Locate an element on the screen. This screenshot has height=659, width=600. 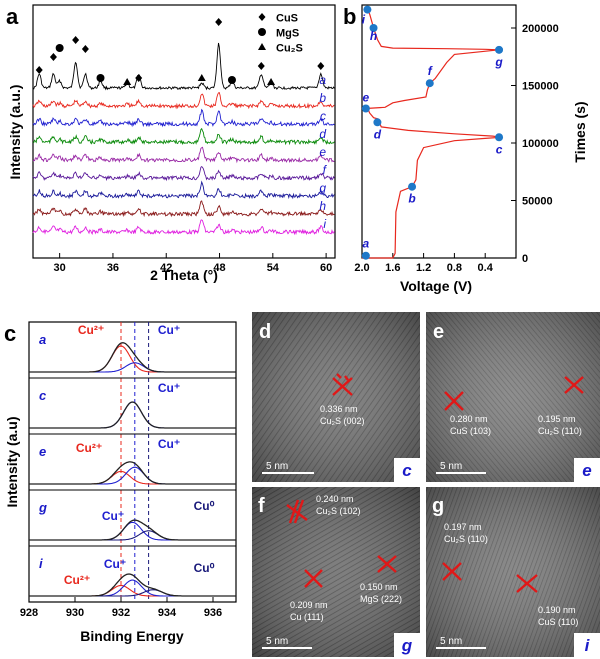
voltage-plot-frame is located at coordinates (439, 131).